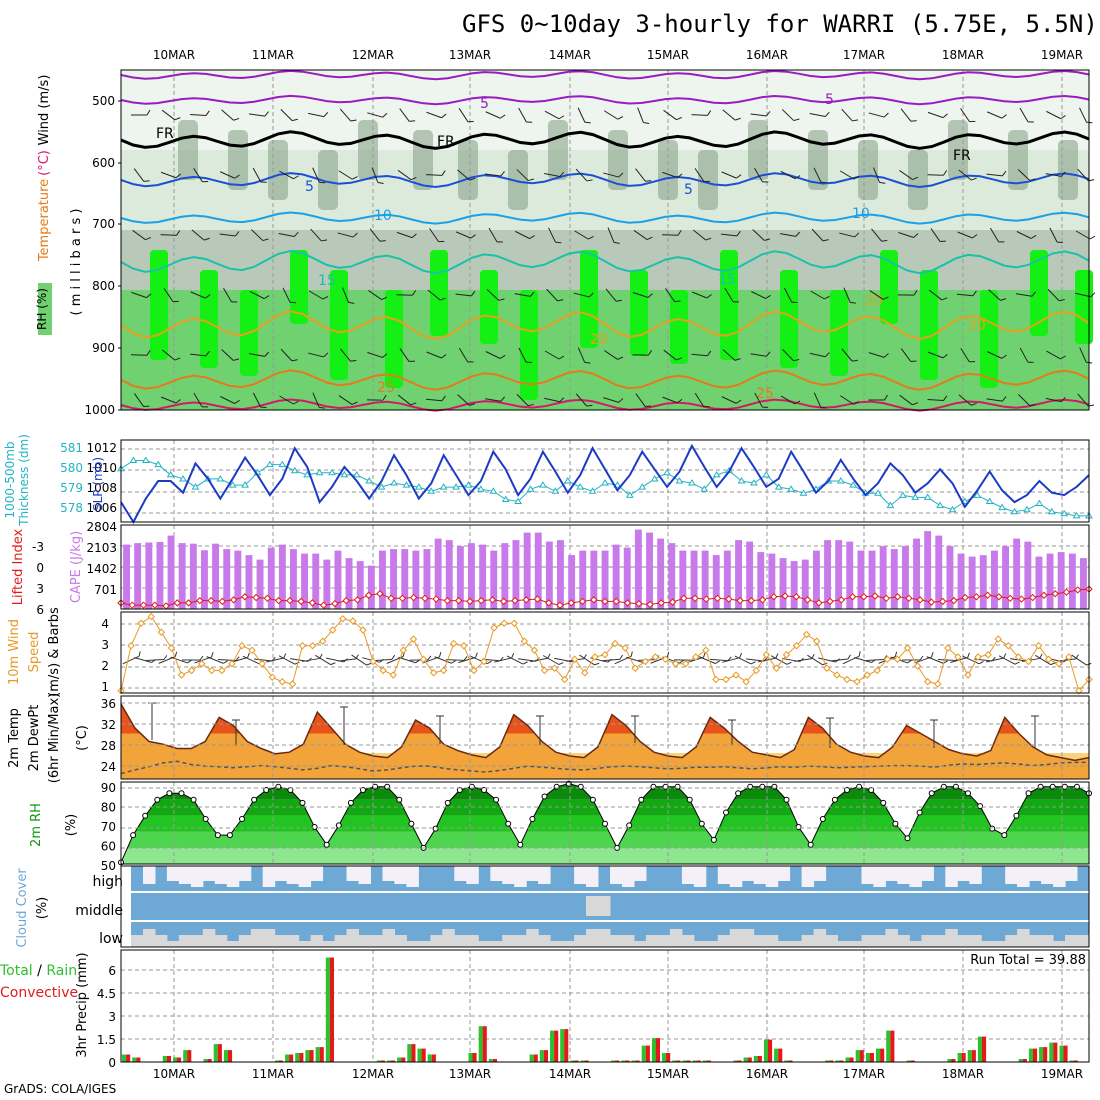 Image resolution: width=1100 pixels, height=1100 pixels. Describe the element at coordinates (40, 971) in the screenshot. I see `legend-slash: /` at that location.